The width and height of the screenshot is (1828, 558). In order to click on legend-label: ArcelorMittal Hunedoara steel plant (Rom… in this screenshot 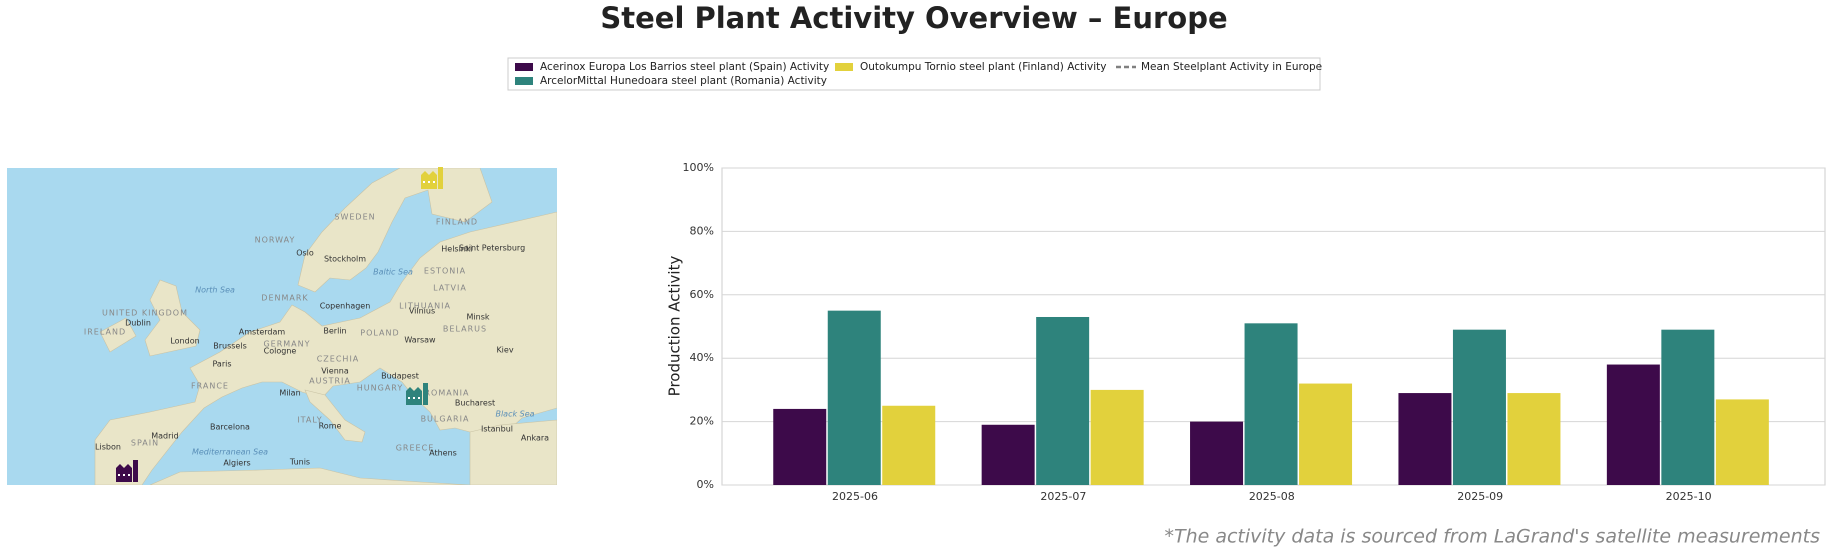, I will do `click(683, 81)`.